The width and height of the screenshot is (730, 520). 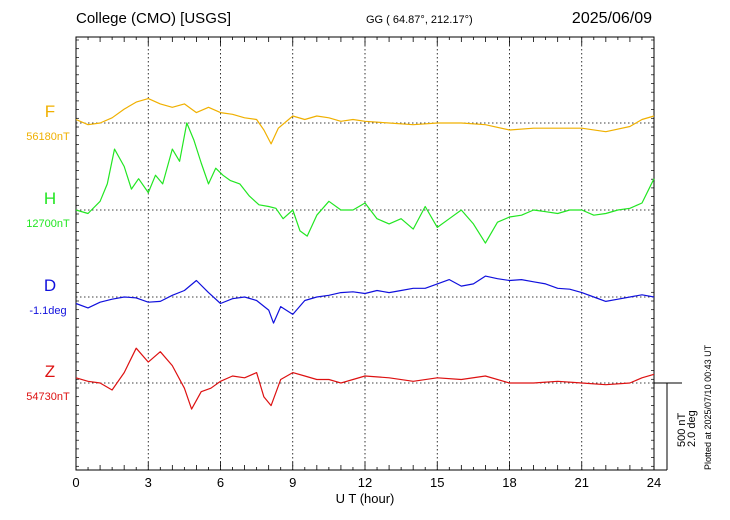 What do you see at coordinates (692, 428) in the screenshot?
I see `scale-label-deg: 2.0 deg` at bounding box center [692, 428].